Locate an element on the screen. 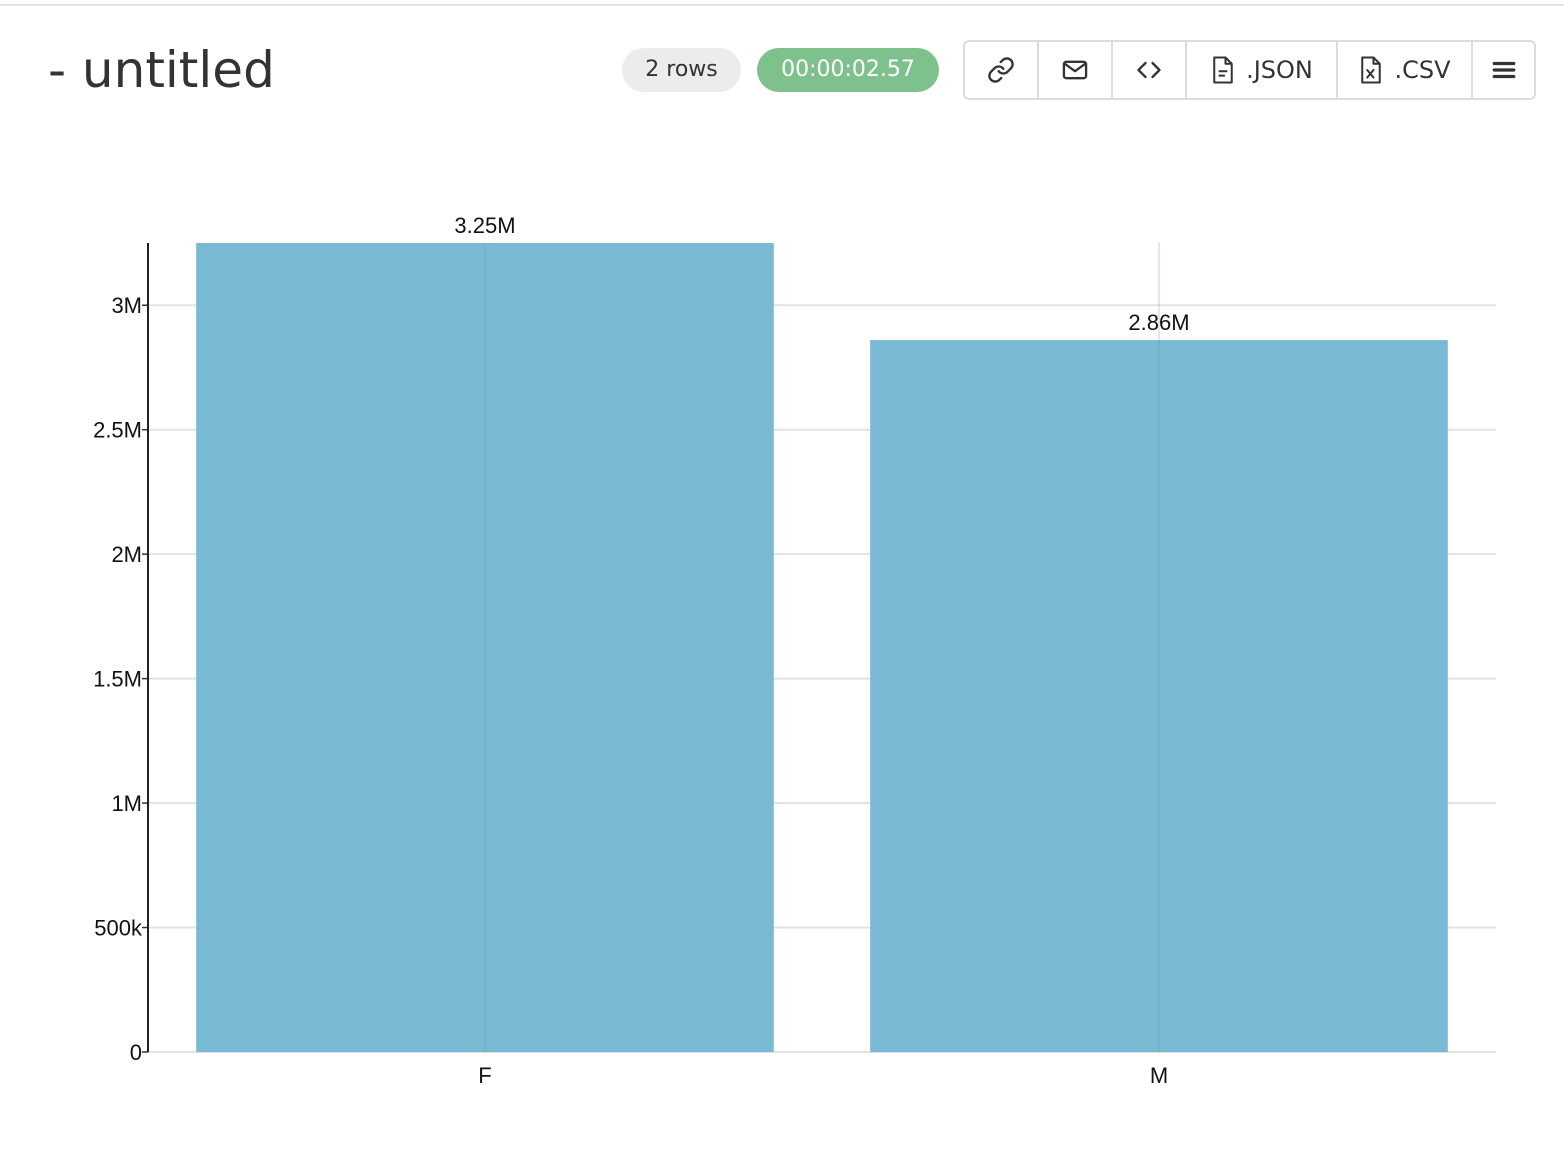 The width and height of the screenshot is (1564, 1156). json-button-label: .JSON is located at coordinates (1279, 70).